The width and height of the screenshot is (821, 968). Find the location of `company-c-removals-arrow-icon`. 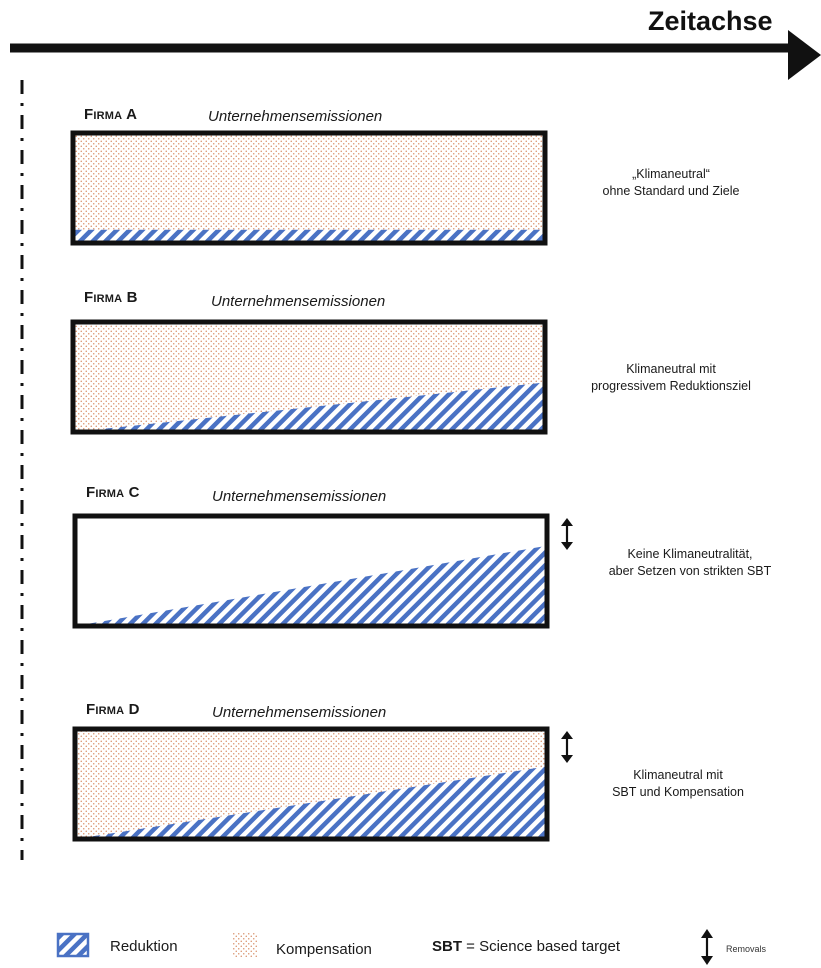

company-c-removals-arrow-icon is located at coordinates (567, 534).